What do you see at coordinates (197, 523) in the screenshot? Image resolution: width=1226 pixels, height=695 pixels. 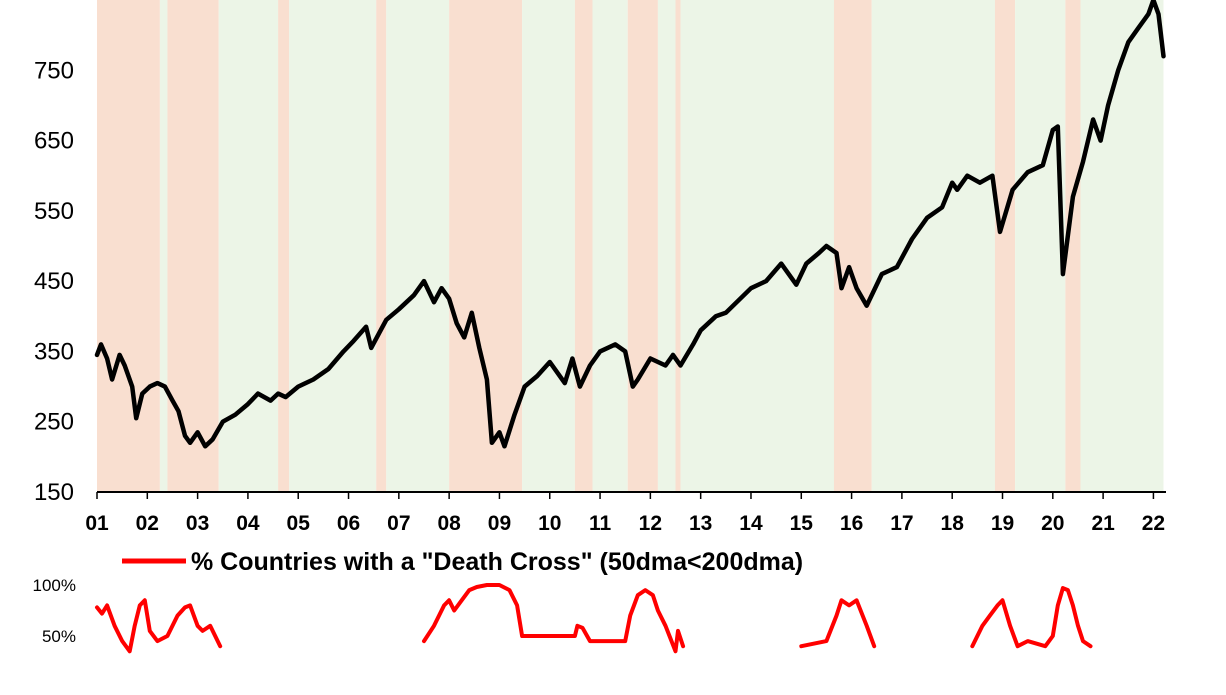 I see `x-tick-label: 03` at bounding box center [197, 523].